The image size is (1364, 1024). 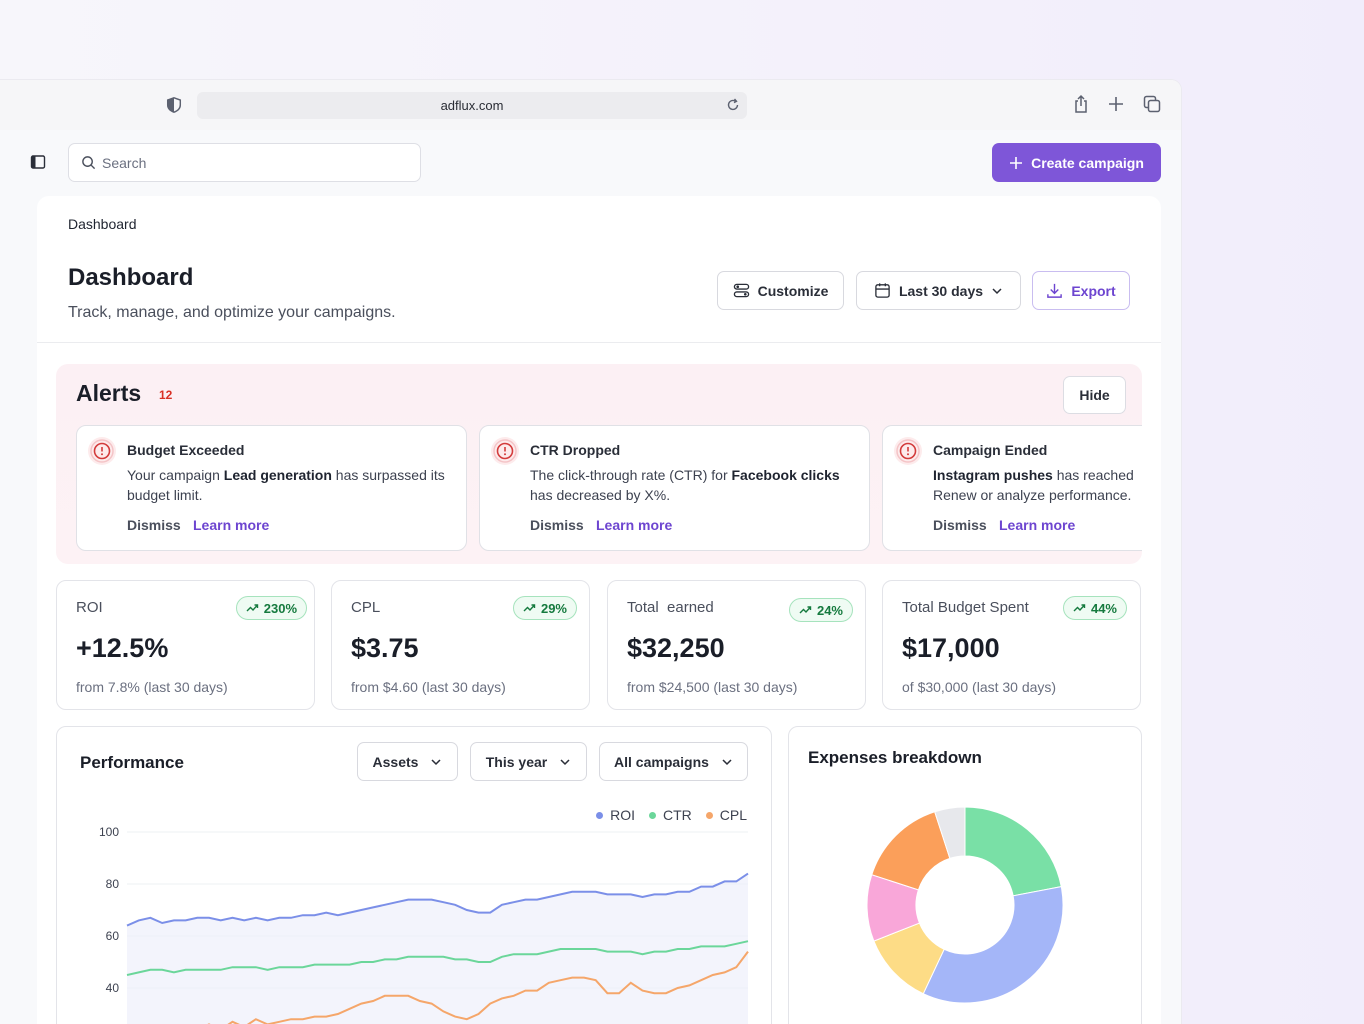 I want to click on export-label: Export, so click(x=1093, y=290).